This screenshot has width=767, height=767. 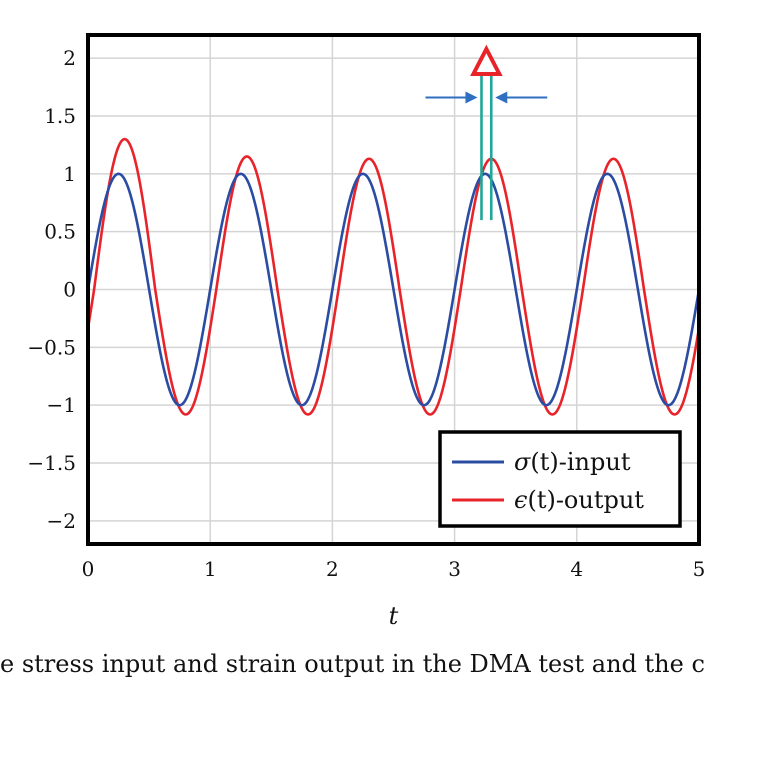 I want to click on legend-suffix-output: (t)-output, so click(x=585, y=500).